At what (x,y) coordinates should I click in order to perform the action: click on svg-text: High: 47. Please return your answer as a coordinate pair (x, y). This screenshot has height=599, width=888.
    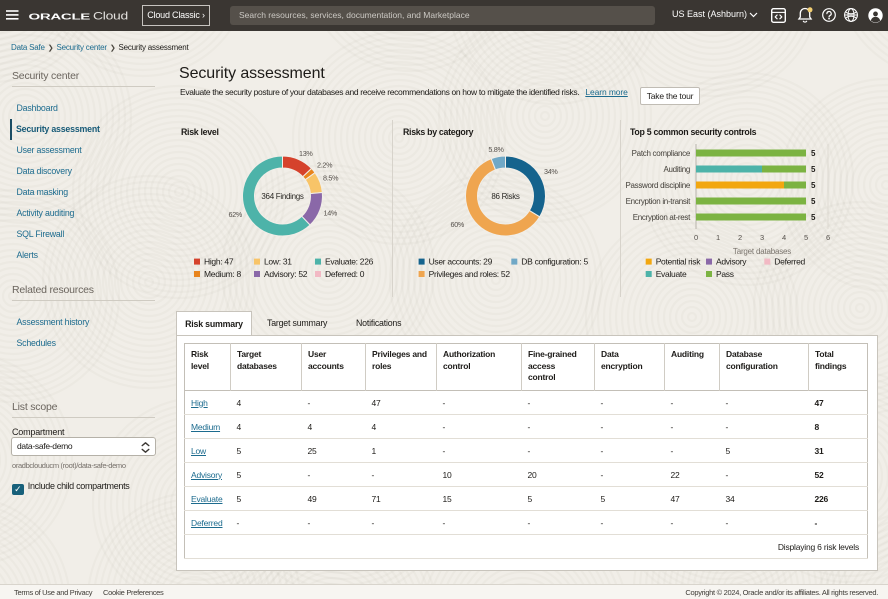
    Looking at the image, I should click on (219, 262).